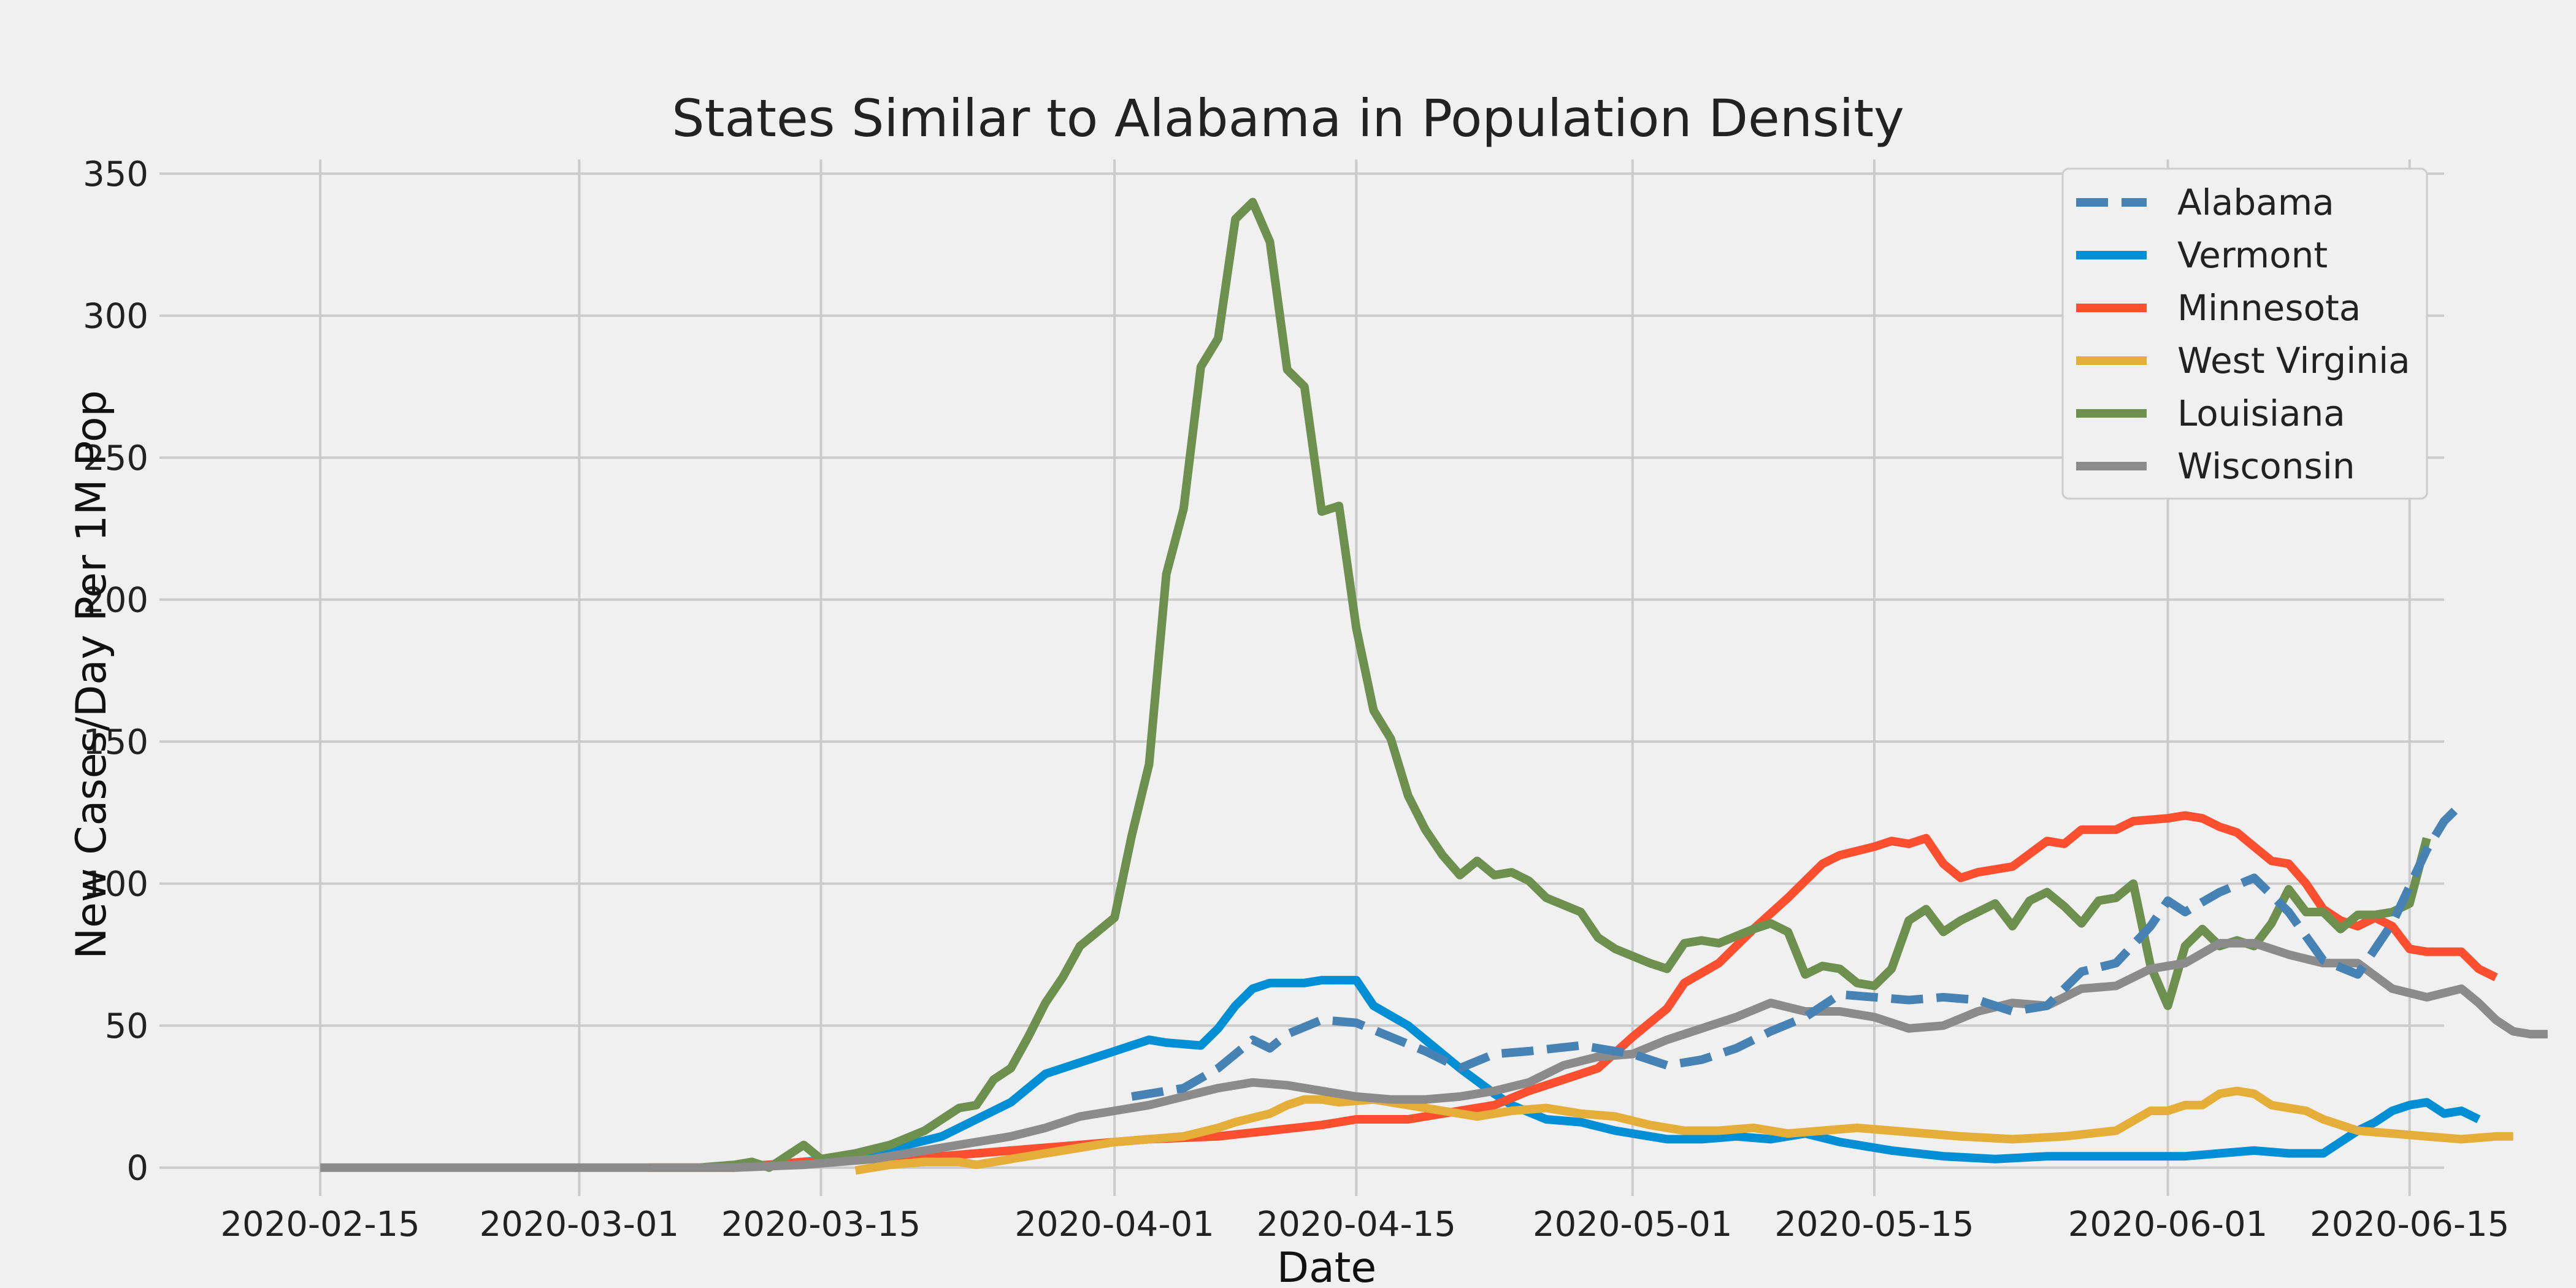 Image resolution: width=2576 pixels, height=1288 pixels. Describe the element at coordinates (91, 674) in the screenshot. I see `y-axis-label: New Cases/Day Per 1M Pop` at that location.